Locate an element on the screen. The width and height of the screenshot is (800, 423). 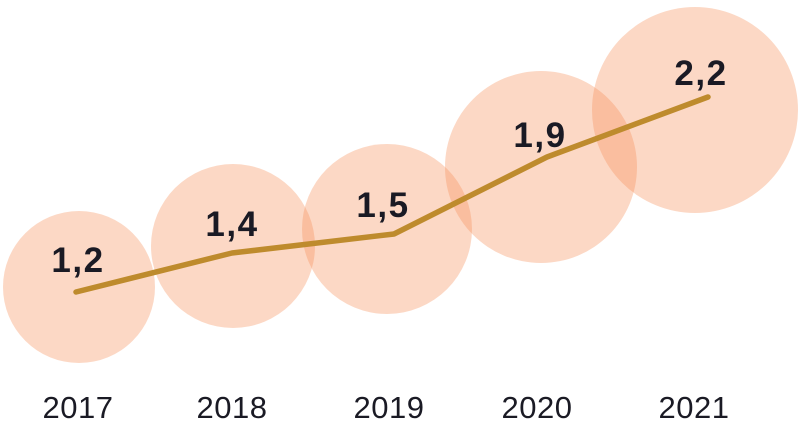
year-label-2021: 2021 is located at coordinates (694, 406).